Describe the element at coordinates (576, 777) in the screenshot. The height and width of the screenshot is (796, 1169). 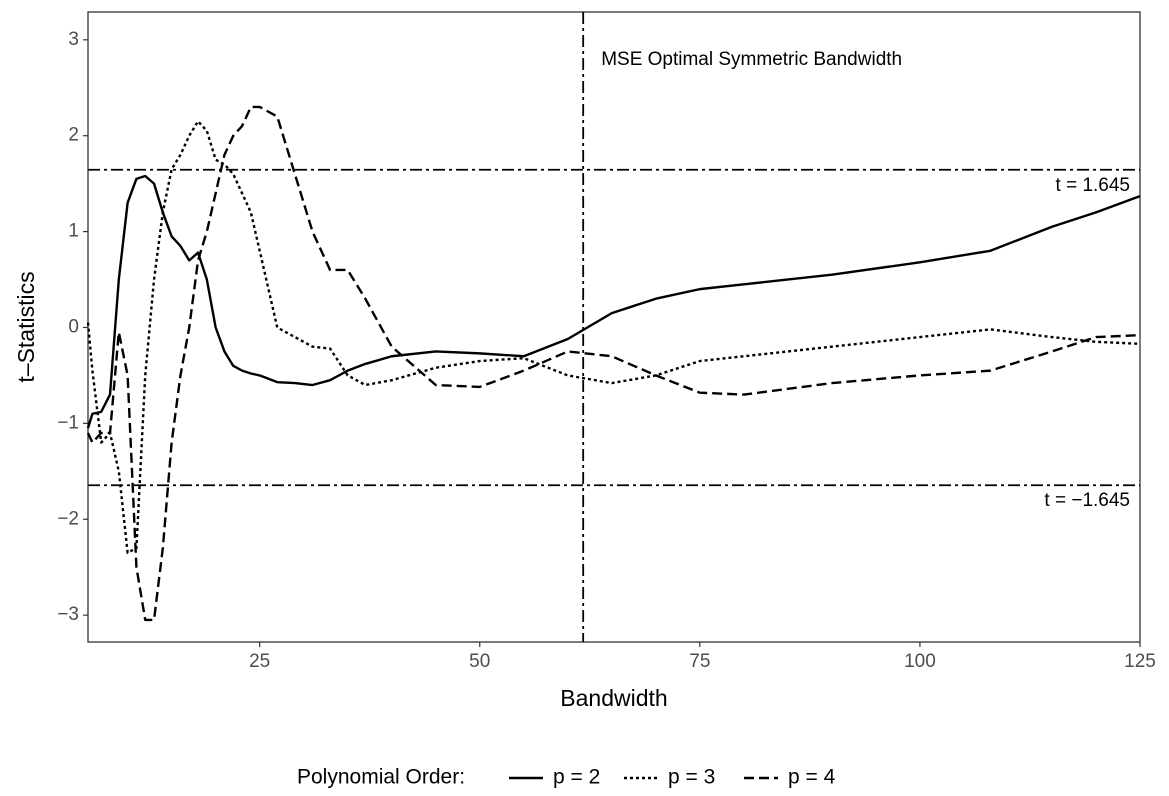
I see `legend-label: p = 2` at that location.